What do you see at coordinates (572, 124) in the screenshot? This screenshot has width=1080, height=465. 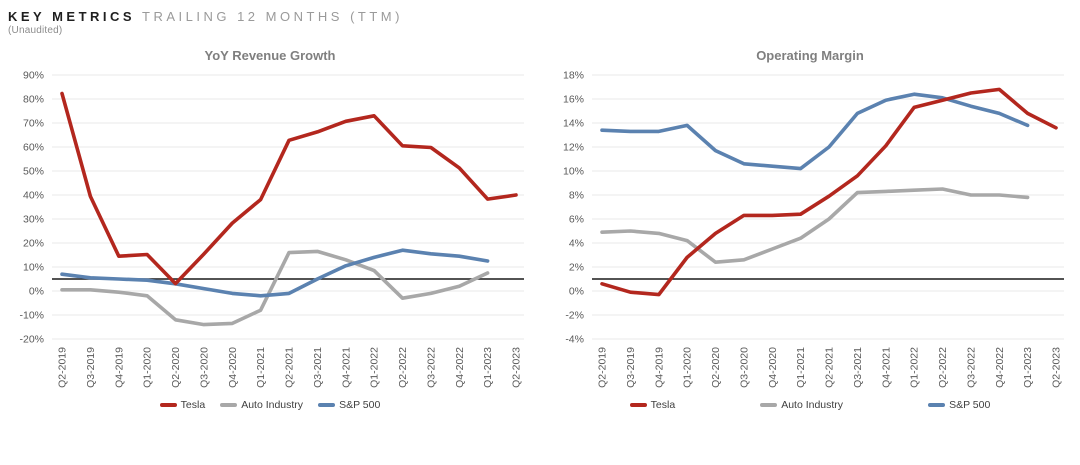 I see `y-tick-label: 14%` at bounding box center [572, 124].